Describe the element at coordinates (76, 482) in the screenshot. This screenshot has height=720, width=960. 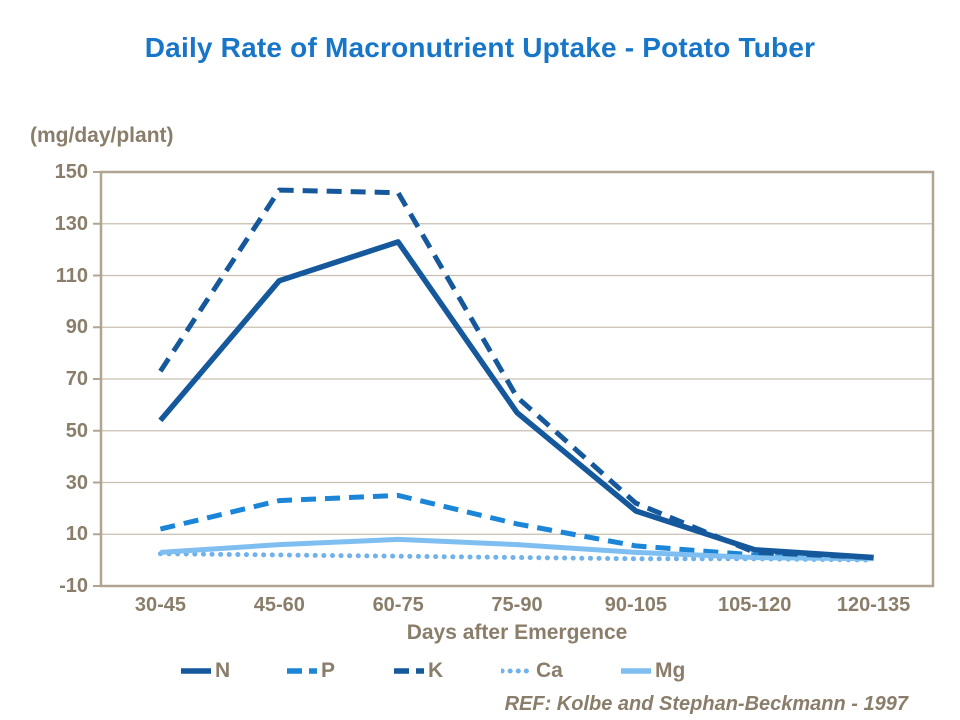
I see `y-tick-label: 30` at that location.